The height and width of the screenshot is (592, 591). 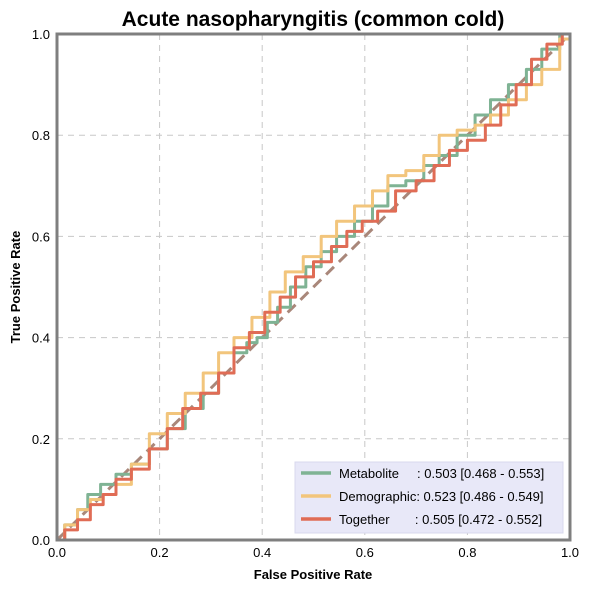 I want to click on legend-label-metabolite: Metabolite : 0.503 [0.468 - 0.553], so click(x=441, y=473).